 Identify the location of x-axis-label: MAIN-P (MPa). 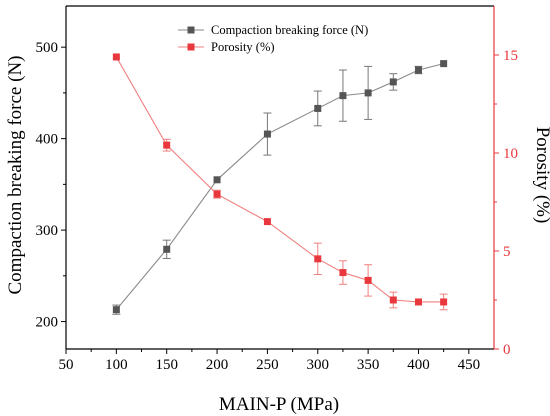
(279, 404).